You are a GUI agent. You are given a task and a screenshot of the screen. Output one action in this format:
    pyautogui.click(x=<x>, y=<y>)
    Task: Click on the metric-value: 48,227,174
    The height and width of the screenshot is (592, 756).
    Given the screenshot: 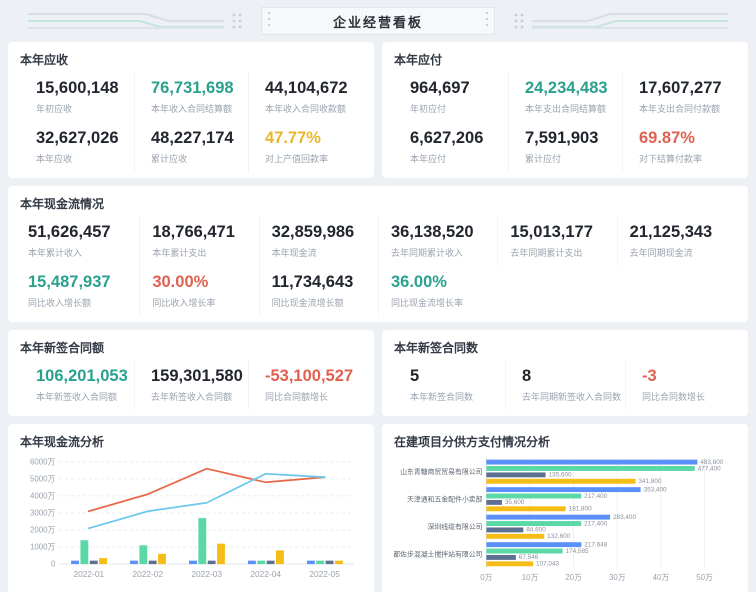 What is the action you would take?
    pyautogui.click(x=192, y=138)
    